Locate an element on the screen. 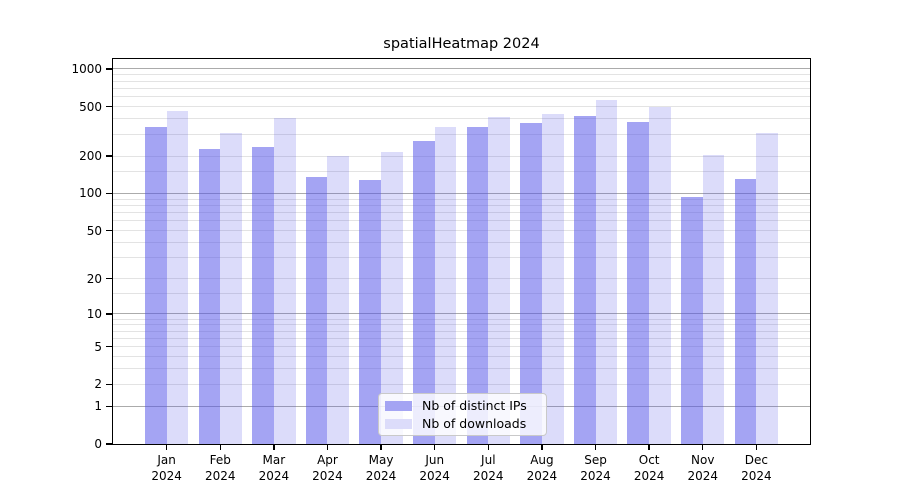 This screenshot has width=900, height=500. x-tick-label: Sep 2024 is located at coordinates (596, 468).